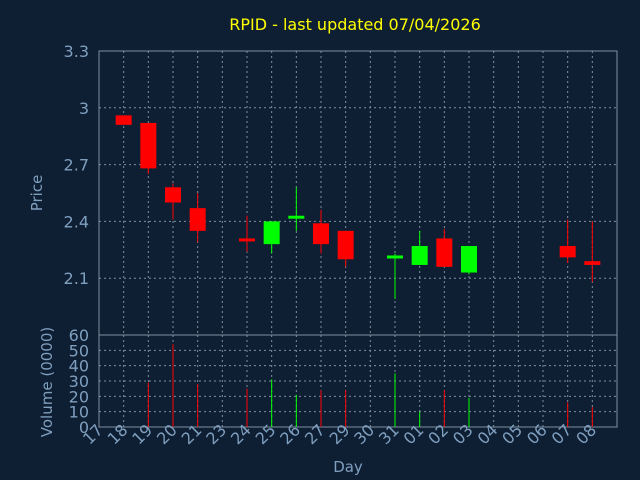 The height and width of the screenshot is (480, 640). I want to click on volume-tick-label: 60, so click(79, 335).